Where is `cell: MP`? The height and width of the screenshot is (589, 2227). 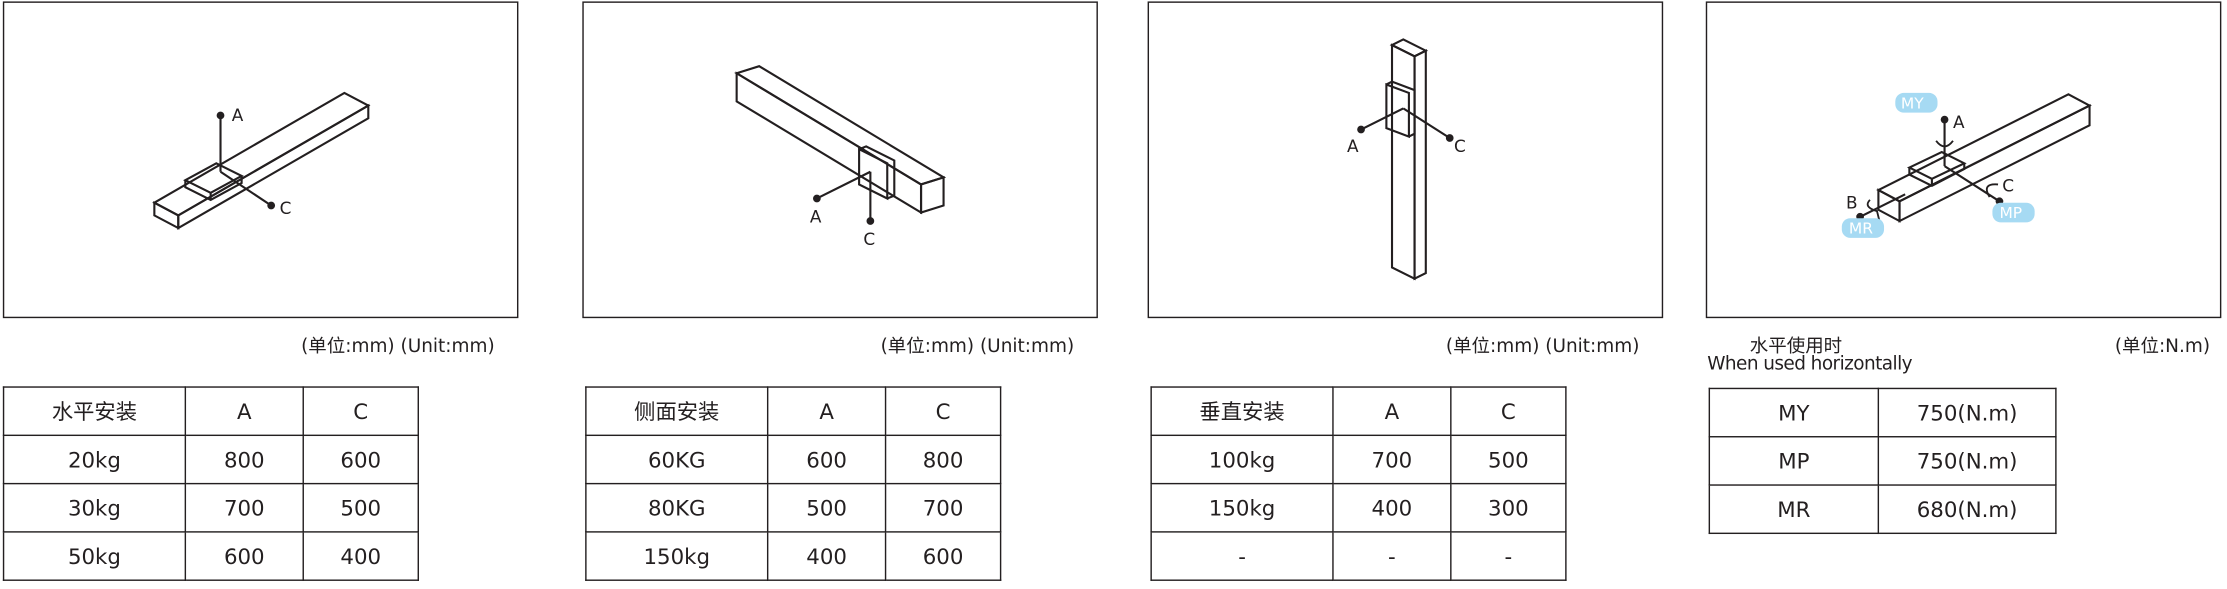
cell: MP is located at coordinates (1794, 461).